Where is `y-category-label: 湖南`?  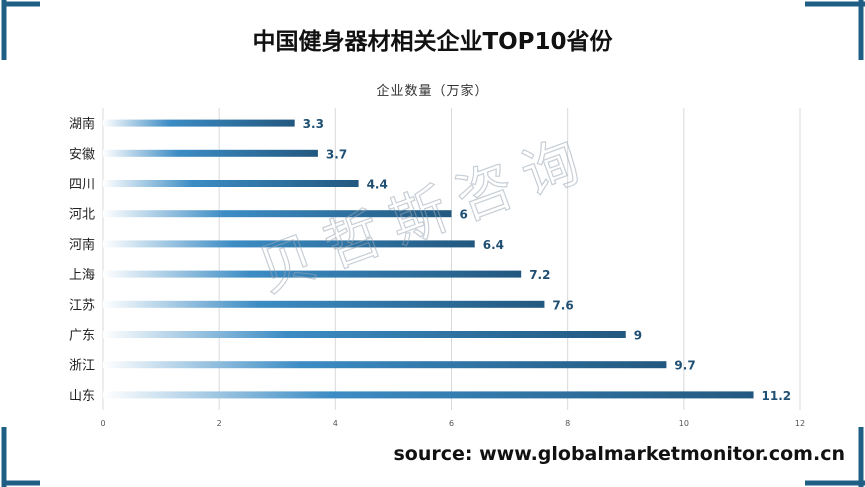 y-category-label: 湖南 is located at coordinates (82, 124).